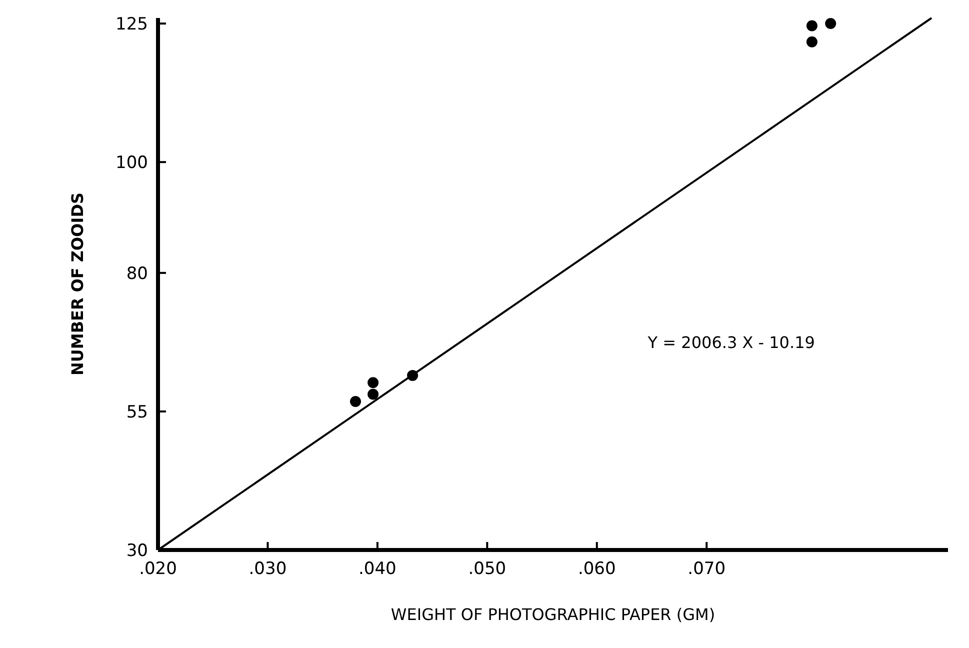  What do you see at coordinates (137, 274) in the screenshot?
I see `y-tick-label: 80` at bounding box center [137, 274].